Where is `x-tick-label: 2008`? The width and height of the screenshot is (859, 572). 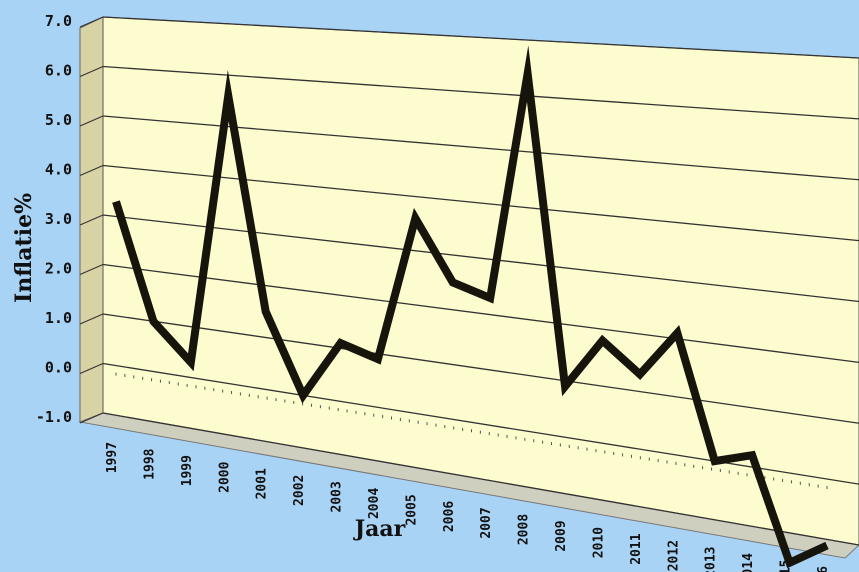
x-tick-label: 2008 is located at coordinates (524, 529).